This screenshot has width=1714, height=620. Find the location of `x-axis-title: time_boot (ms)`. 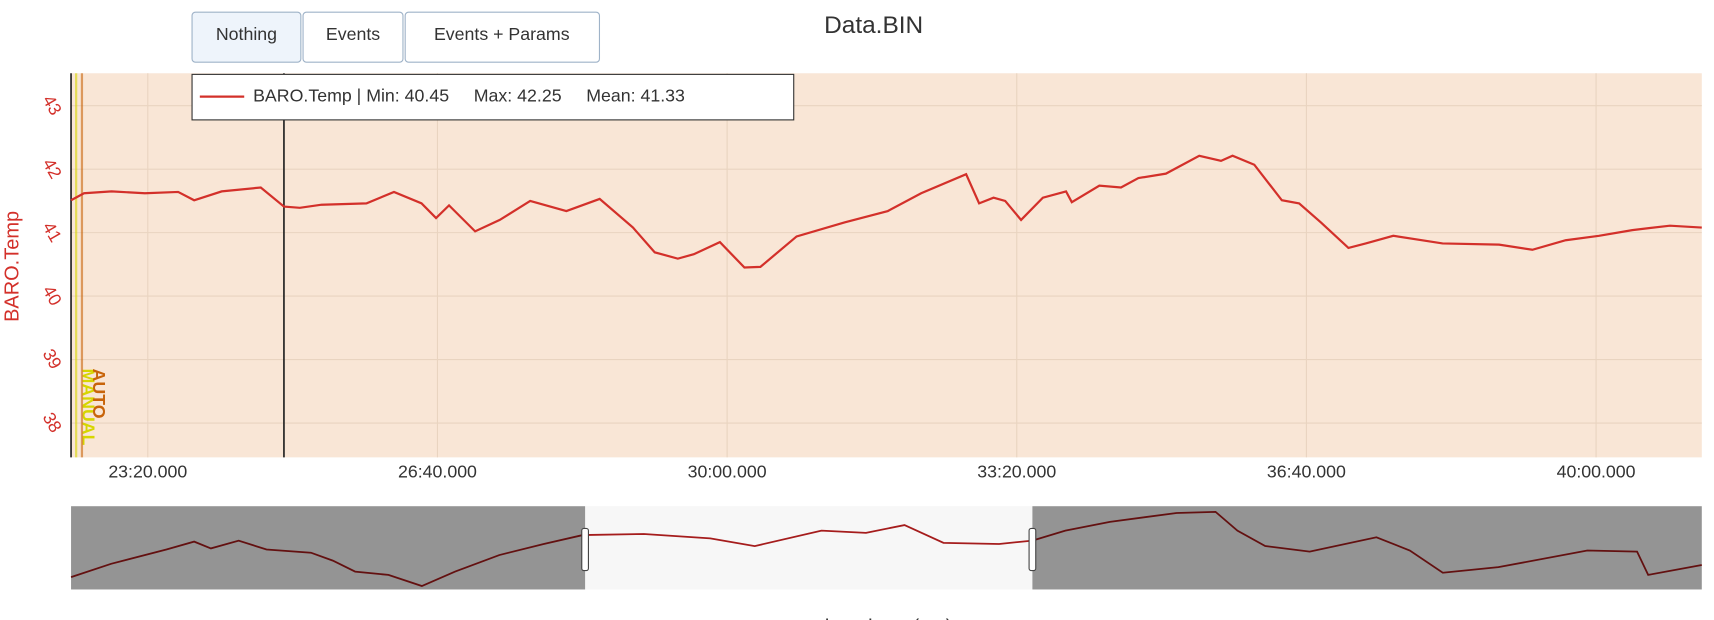

x-axis-title: time_boot (ms) is located at coordinates (885, 618).